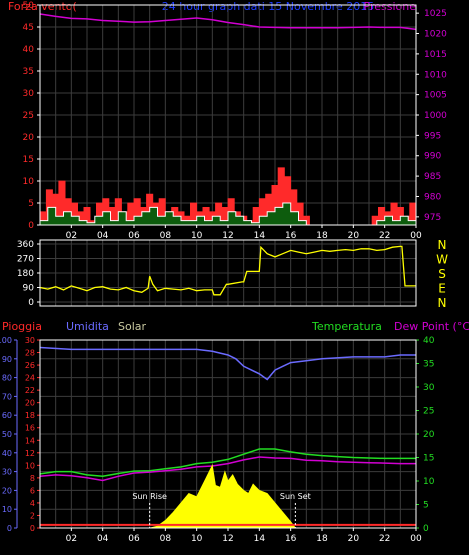  Describe the element at coordinates (426, 529) in the screenshot. I see `temperature-tick-label: 0` at that location.